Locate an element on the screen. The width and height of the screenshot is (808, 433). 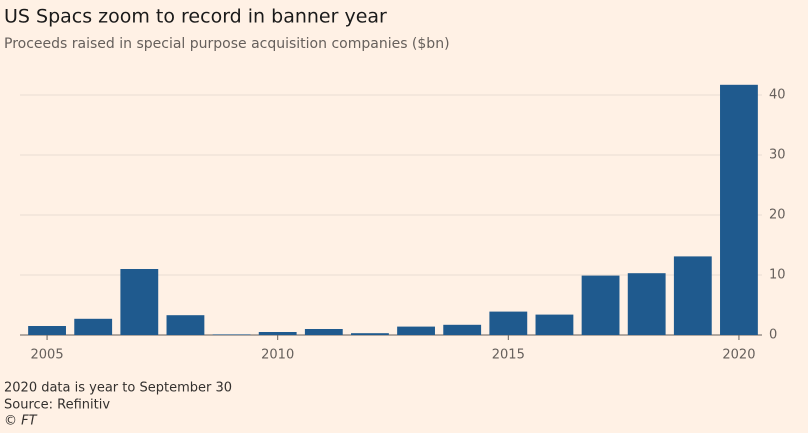
note: © FT is located at coordinates (21, 421).